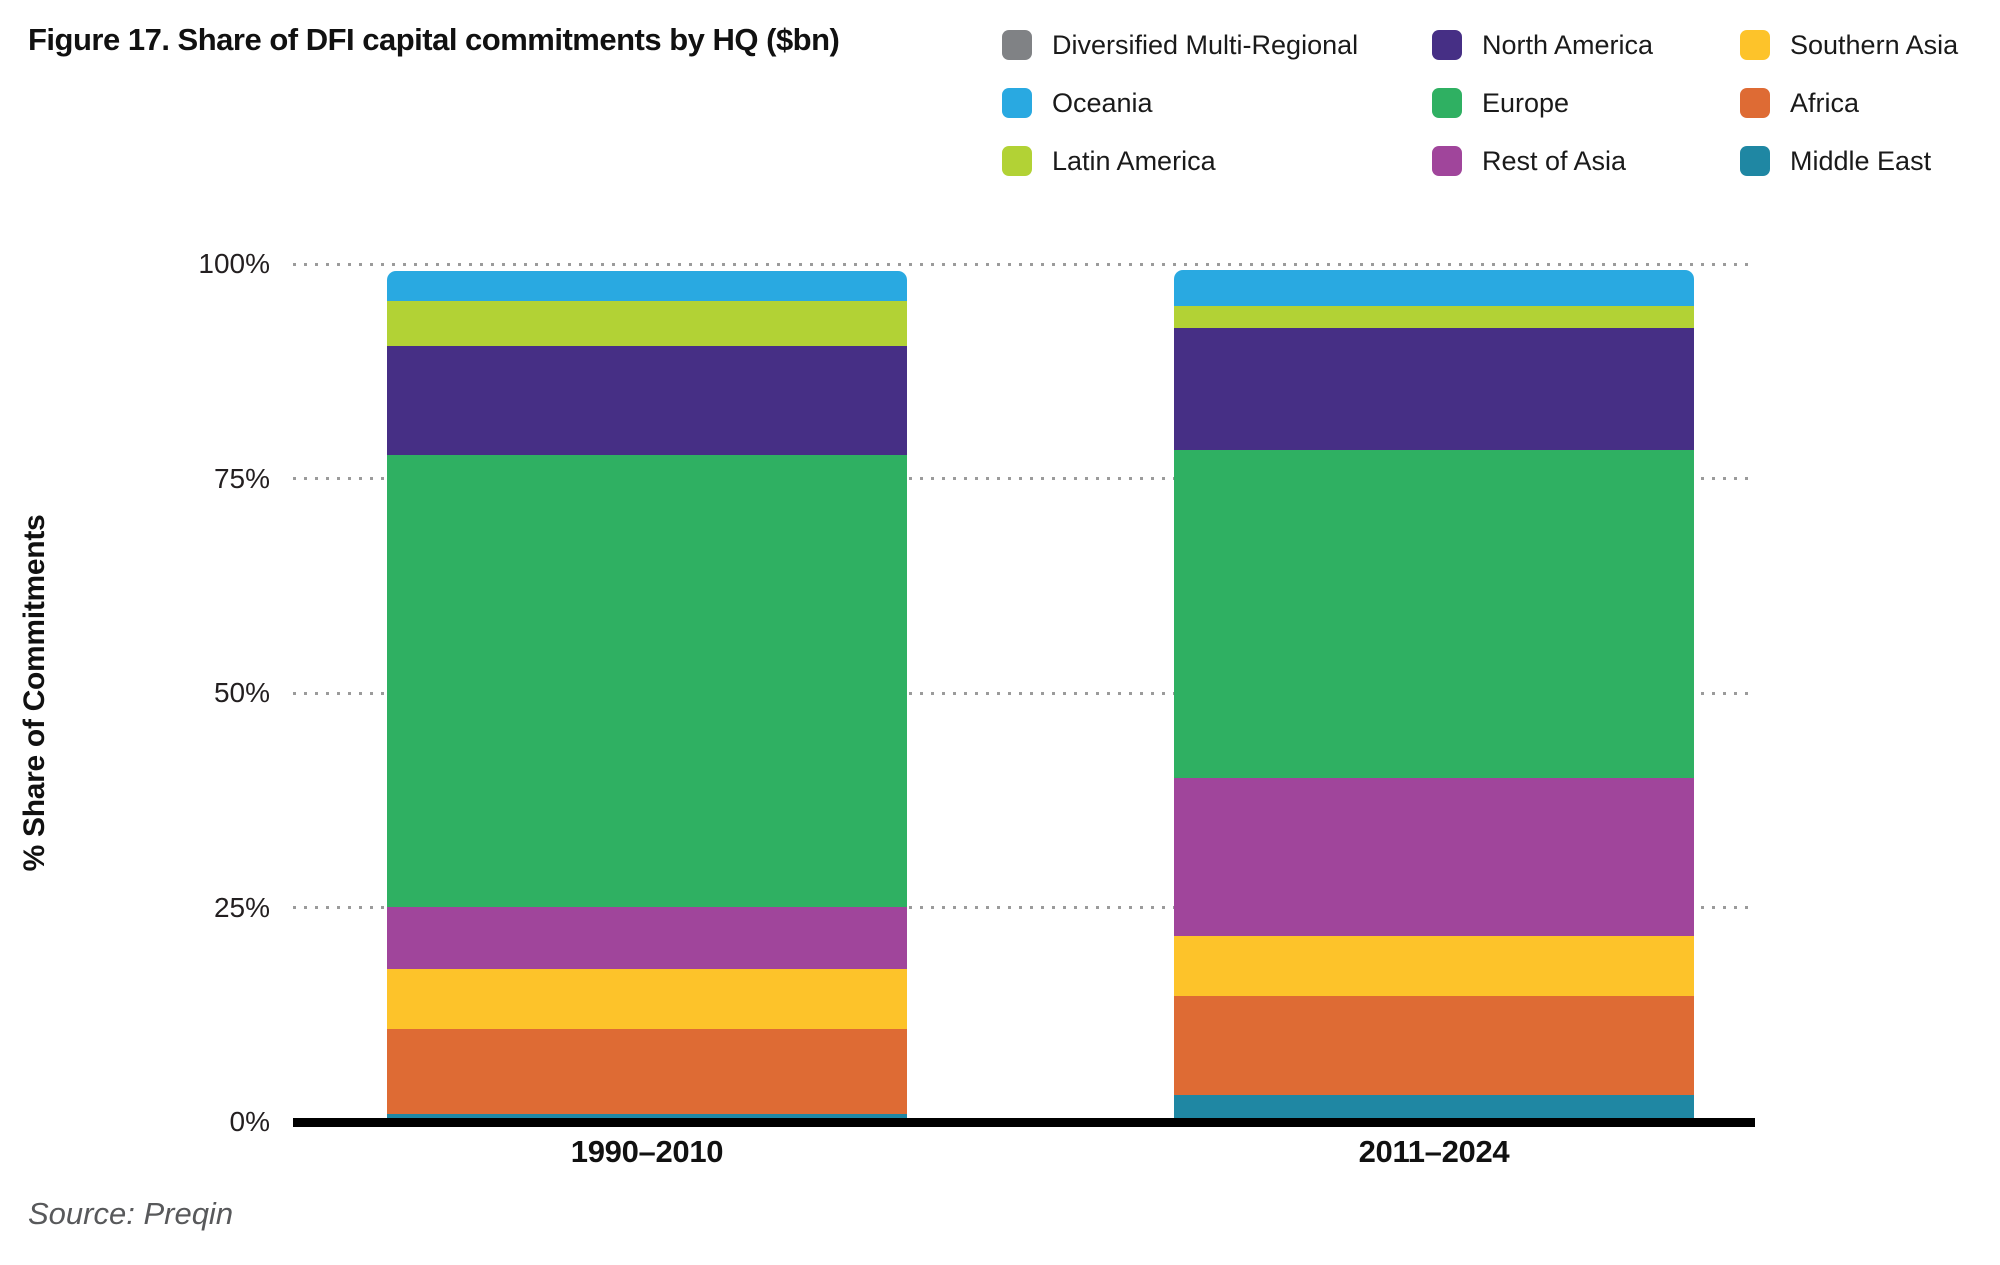 This screenshot has width=2000, height=1265. What do you see at coordinates (1825, 103) in the screenshot?
I see `legend-label: Africa` at bounding box center [1825, 103].